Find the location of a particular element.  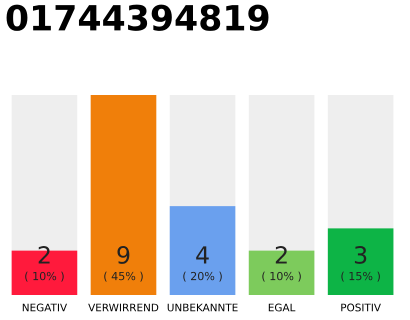

x-tick-label: POSITIV is located at coordinates (361, 308).